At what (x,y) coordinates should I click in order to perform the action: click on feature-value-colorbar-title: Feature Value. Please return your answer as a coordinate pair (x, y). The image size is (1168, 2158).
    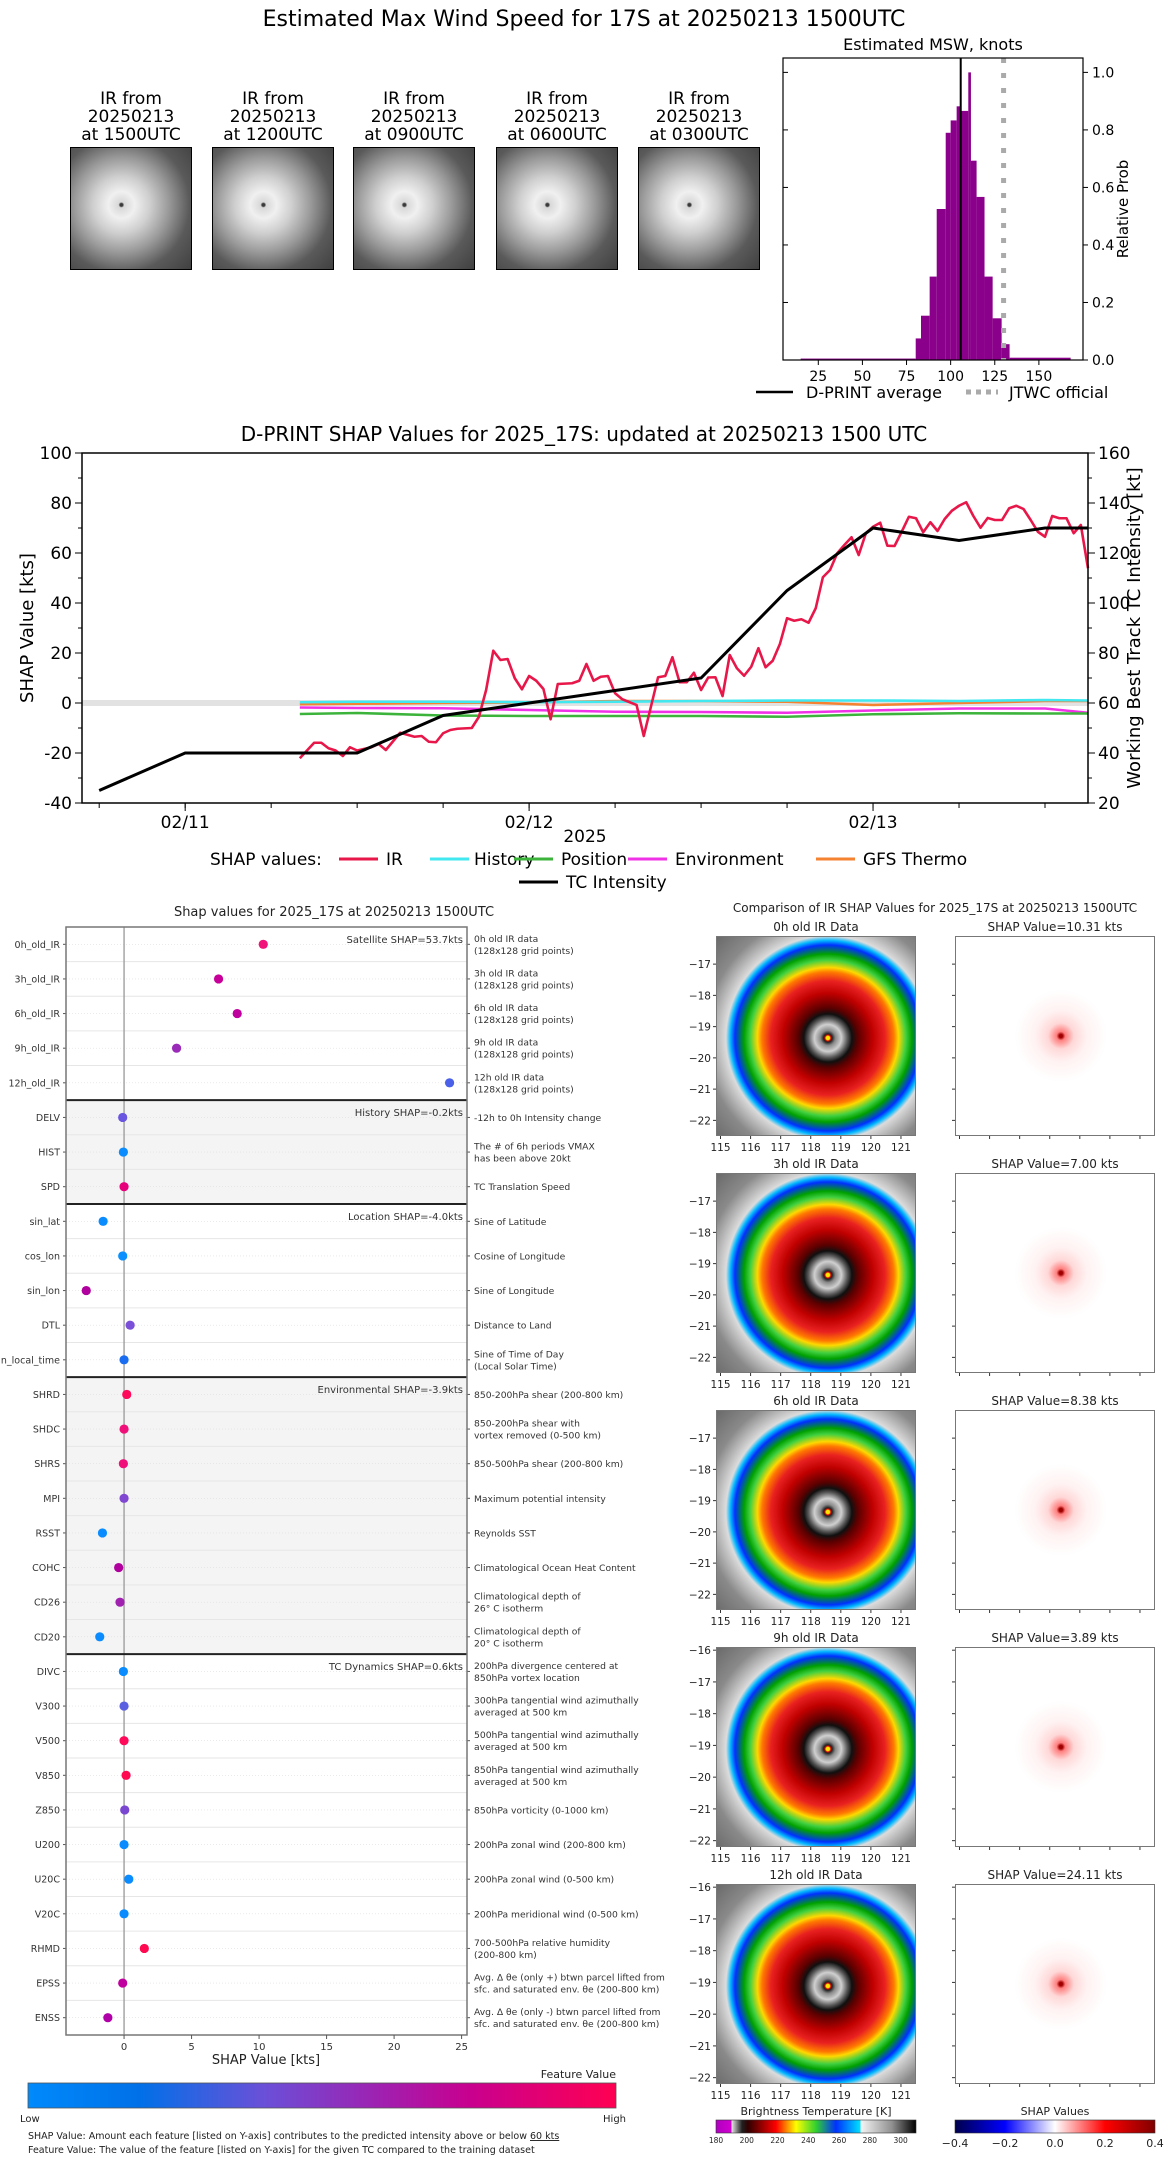
    Looking at the image, I should click on (579, 2074).